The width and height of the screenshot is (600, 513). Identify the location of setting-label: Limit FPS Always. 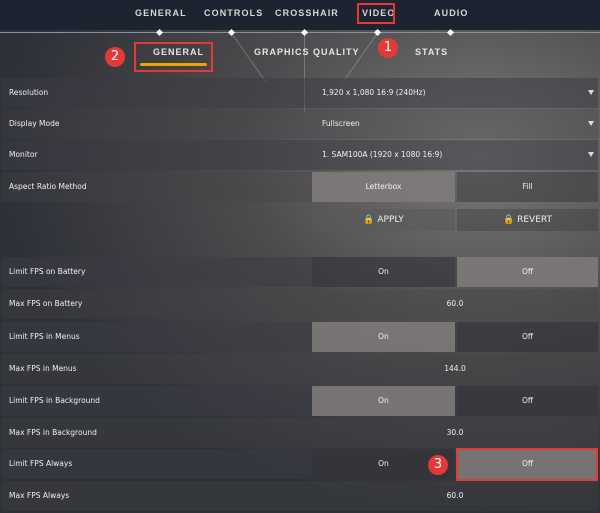
(41, 463).